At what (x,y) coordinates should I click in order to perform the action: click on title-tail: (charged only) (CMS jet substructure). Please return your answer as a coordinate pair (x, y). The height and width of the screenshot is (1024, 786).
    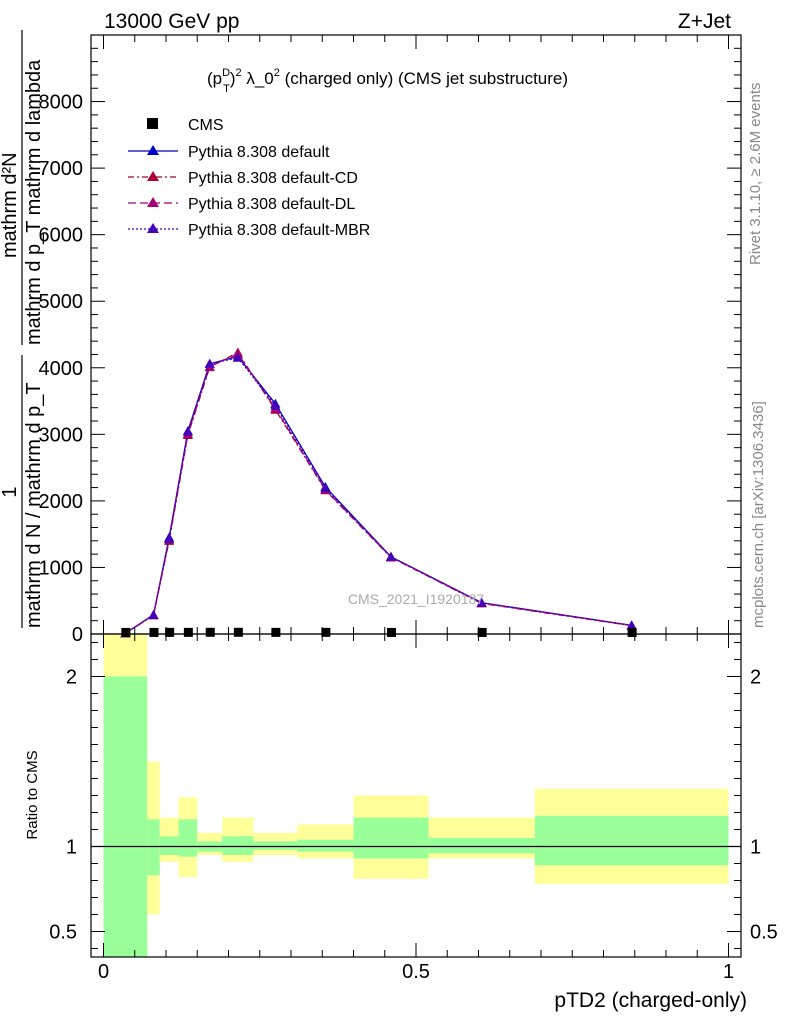
    Looking at the image, I should click on (424, 78).